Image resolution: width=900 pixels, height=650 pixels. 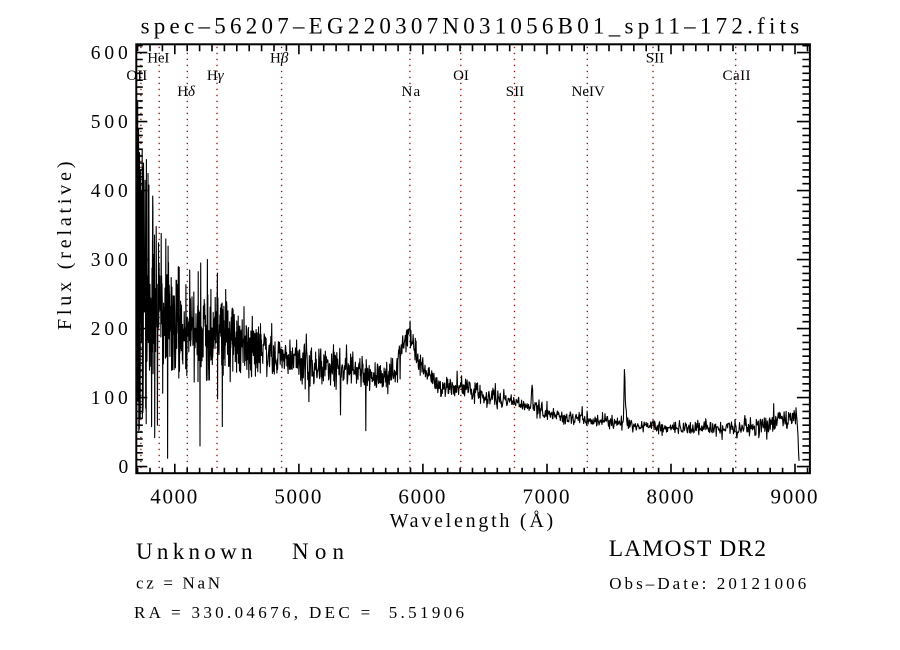 I want to click on svg-text: 300, so click(x=109, y=260).